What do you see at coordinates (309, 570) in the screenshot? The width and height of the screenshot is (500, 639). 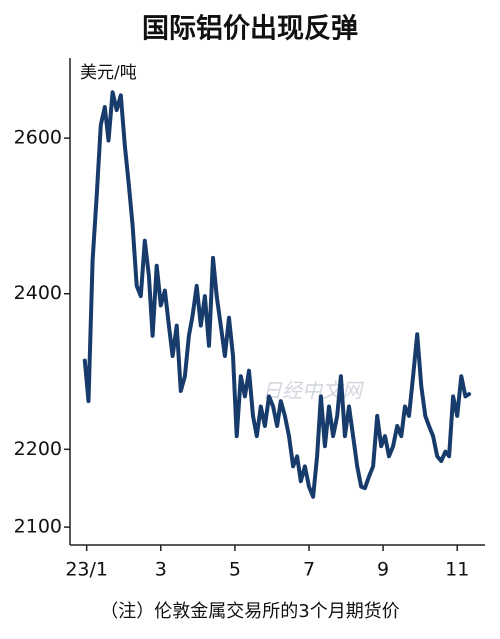 I see `x-tick-label: 7` at bounding box center [309, 570].